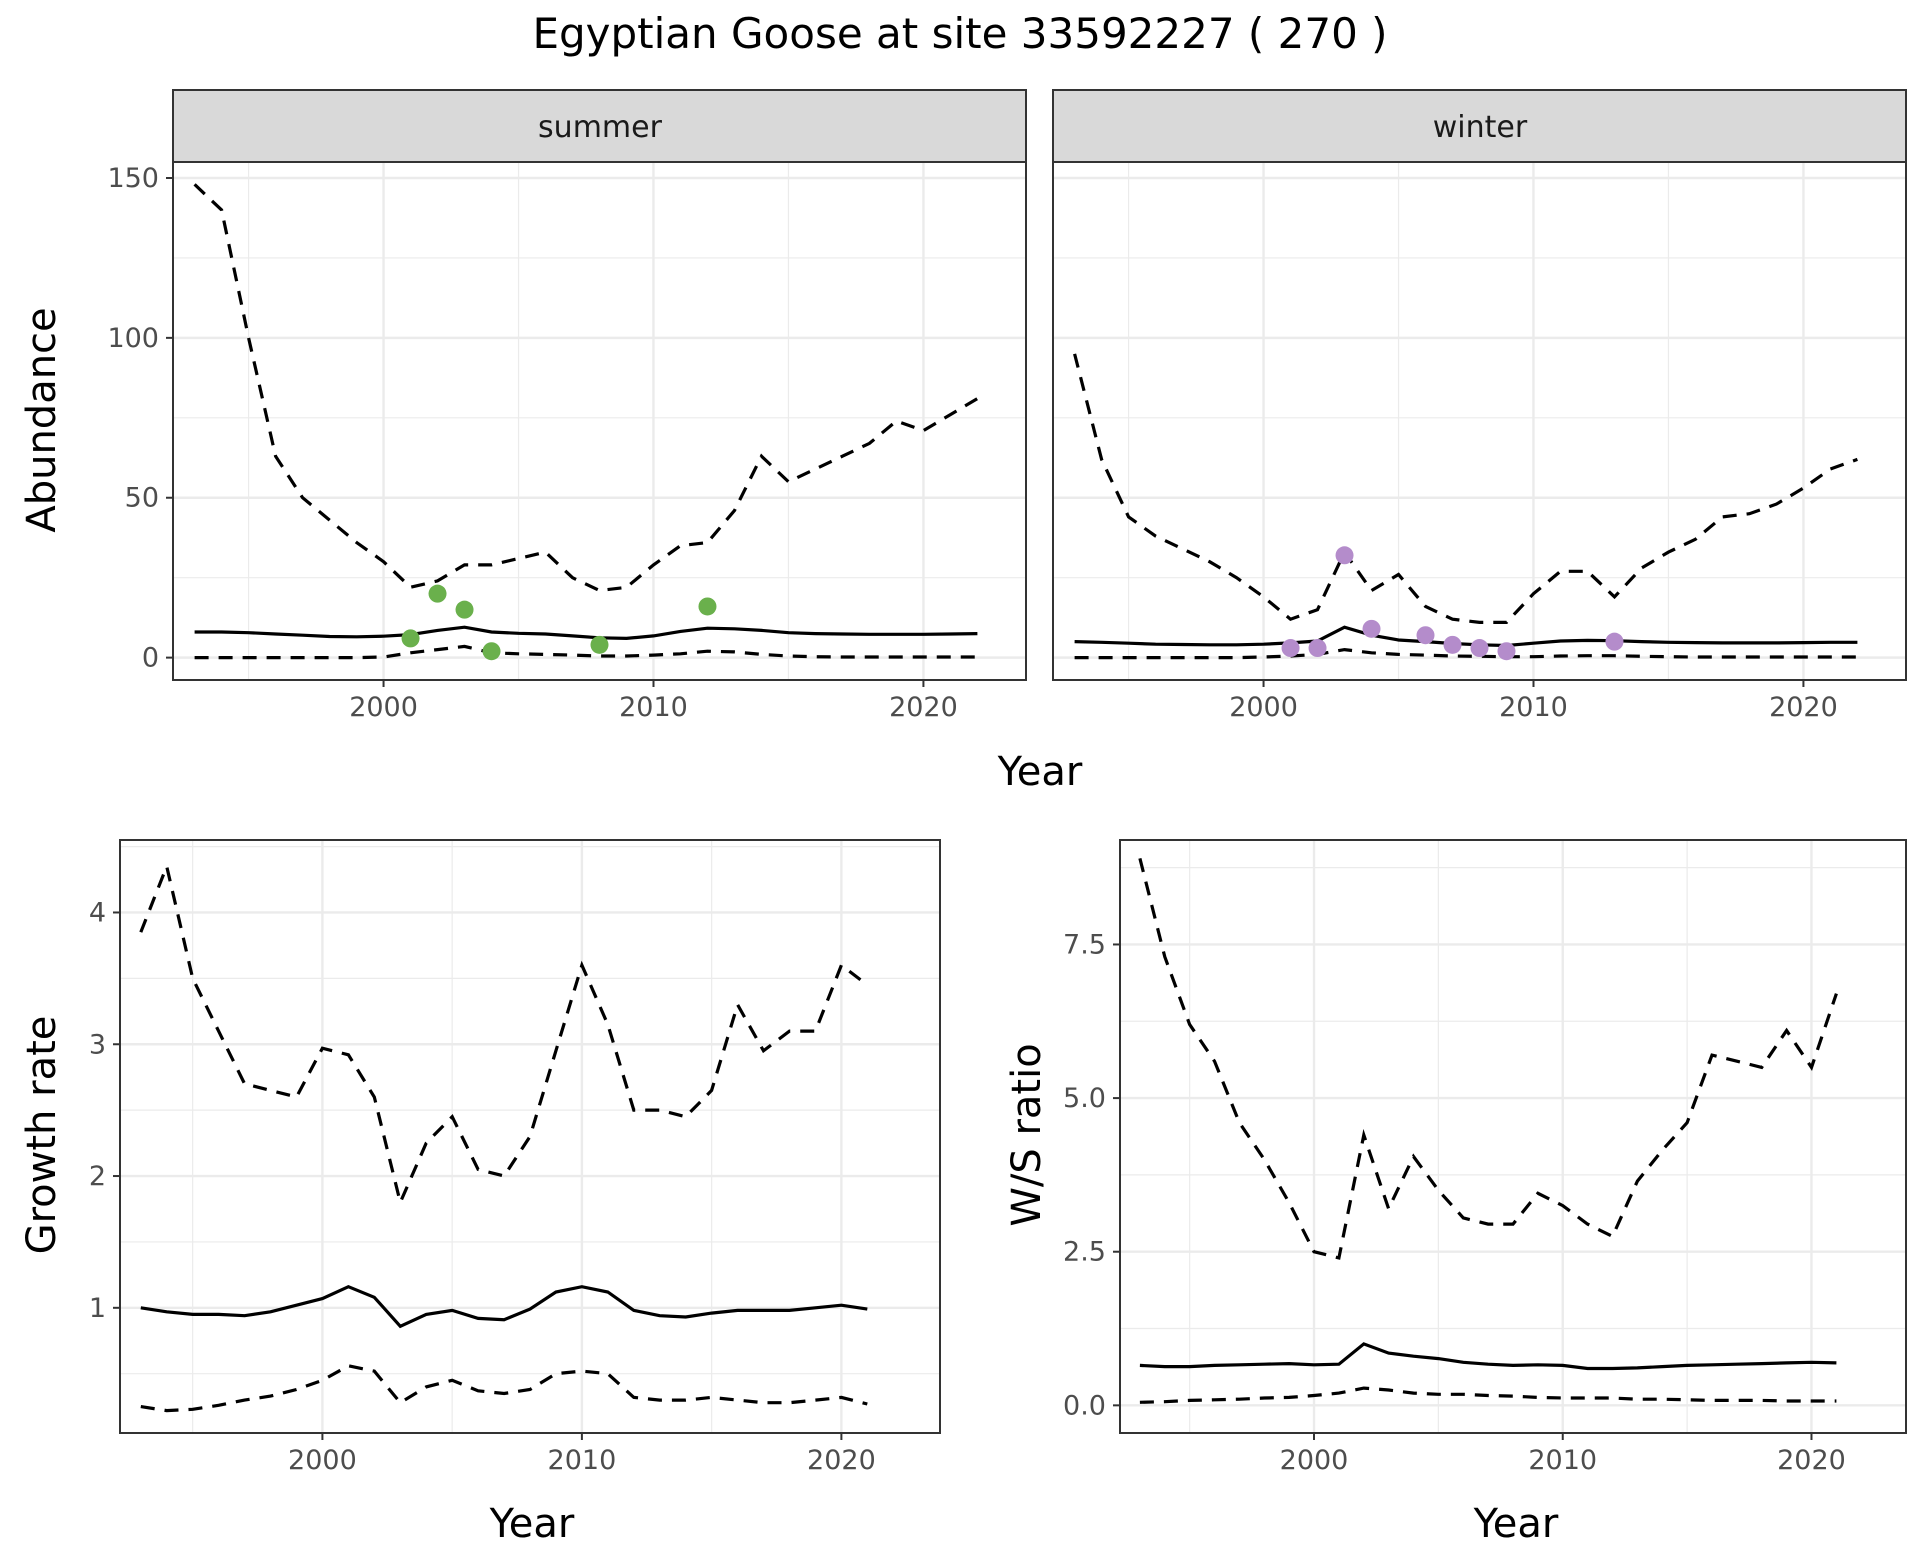 This screenshot has width=1920, height=1560. I want to click on growth-y-tick-label: 1, so click(97, 1308).